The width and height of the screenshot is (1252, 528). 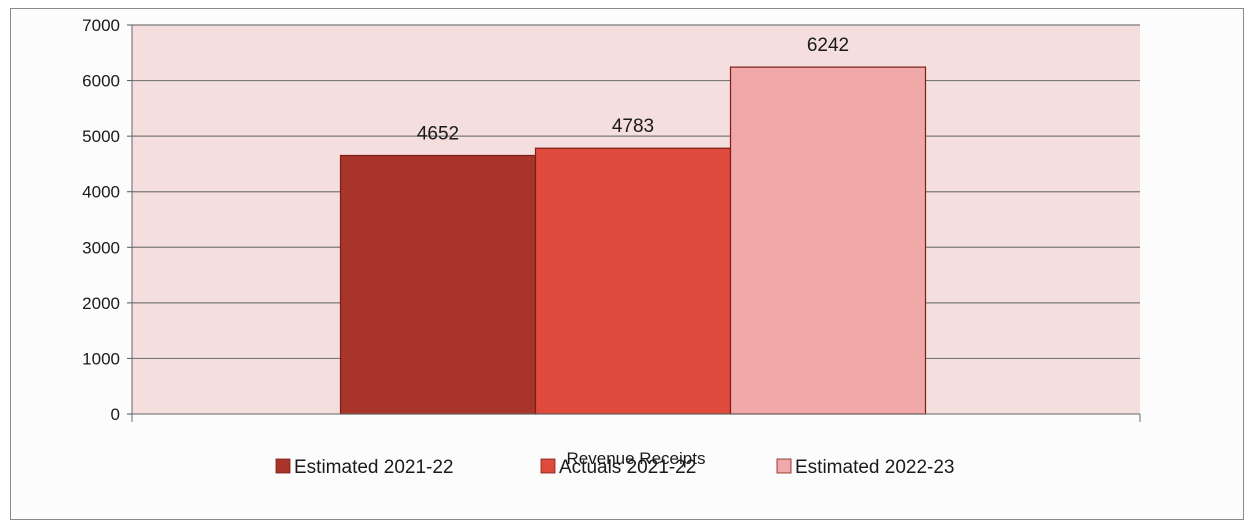 What do you see at coordinates (633, 126) in the screenshot?
I see `data-label: 4783` at bounding box center [633, 126].